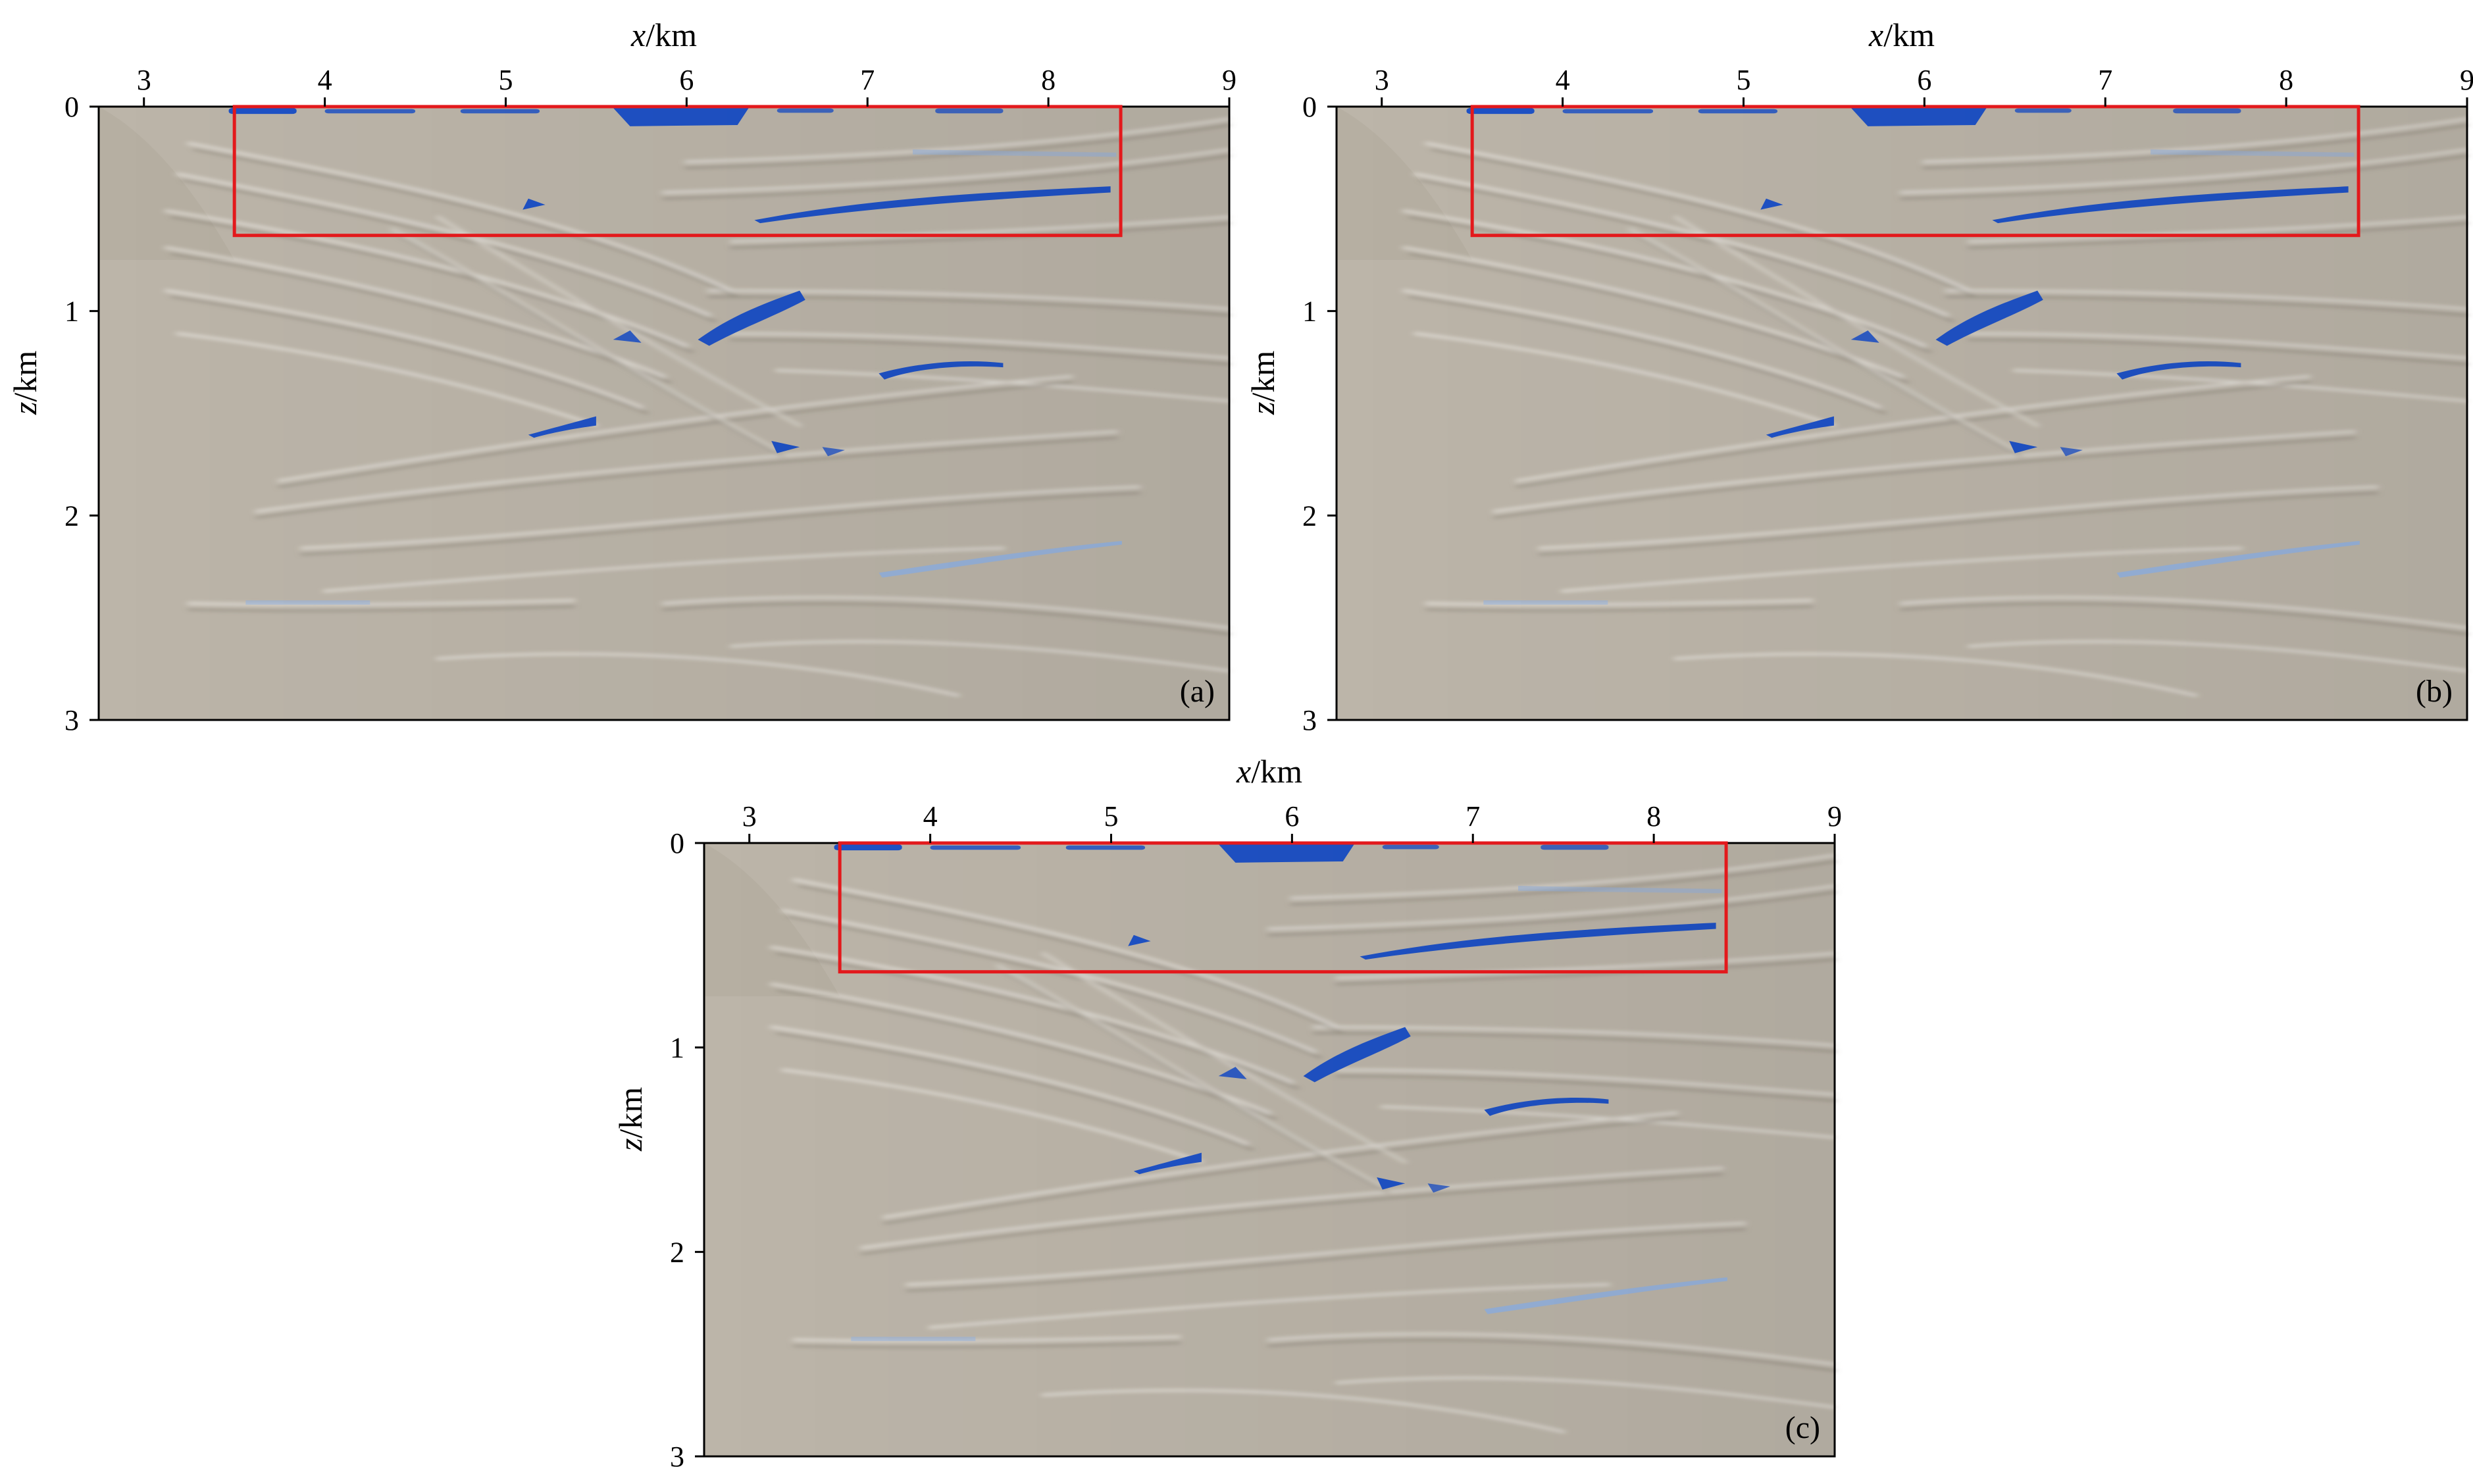 This screenshot has width=2473, height=1484. What do you see at coordinates (1283, 908) in the screenshot?
I see `highlight-box-c` at bounding box center [1283, 908].